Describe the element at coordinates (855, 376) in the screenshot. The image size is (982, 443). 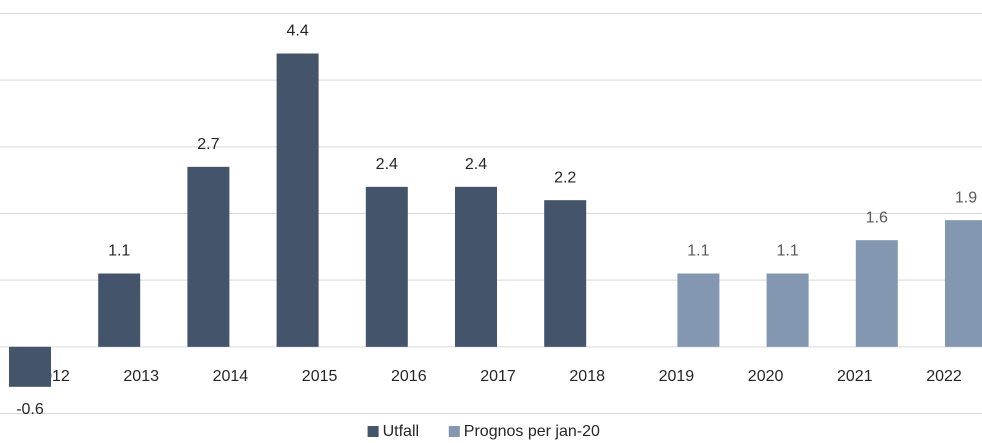
I see `x-tick-label: 2021` at that location.